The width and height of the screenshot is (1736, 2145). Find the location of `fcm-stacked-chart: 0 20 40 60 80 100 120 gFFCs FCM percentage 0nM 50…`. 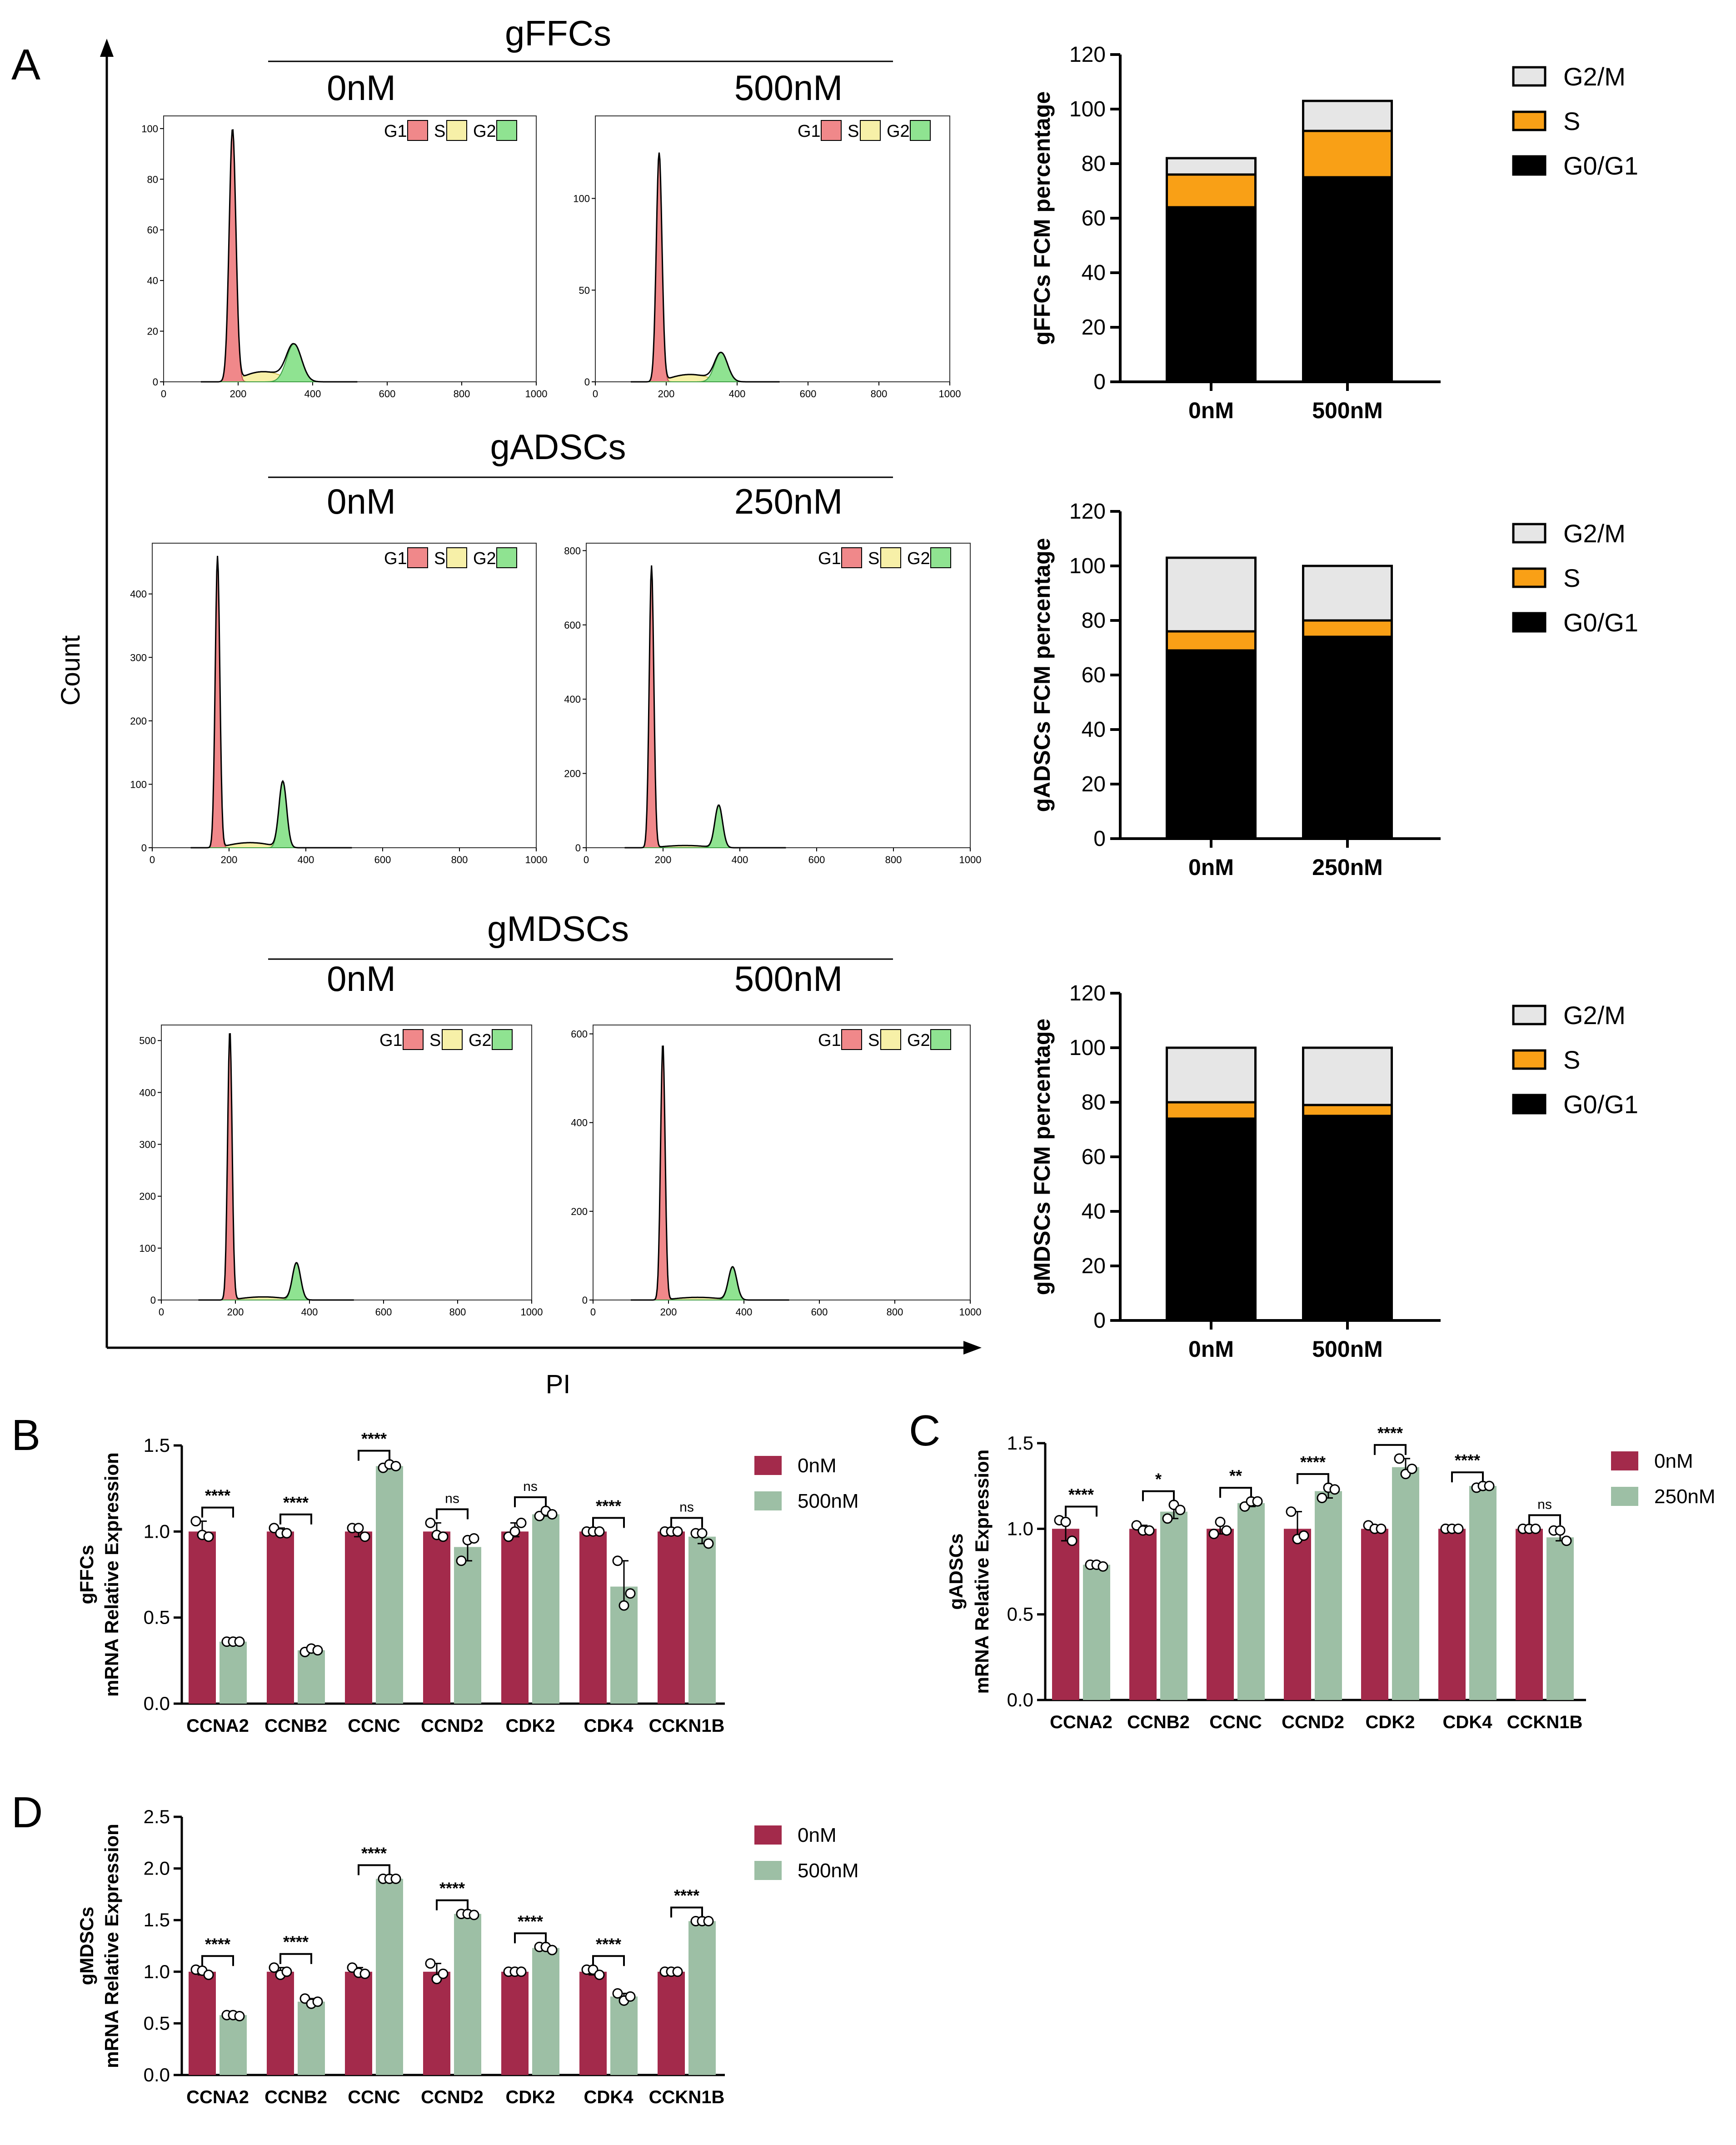

fcm-stacked-chart: 0 20 40 60 80 100 120 gFFCs FCM percentage 0nM 50… is located at coordinates (1333, 233).